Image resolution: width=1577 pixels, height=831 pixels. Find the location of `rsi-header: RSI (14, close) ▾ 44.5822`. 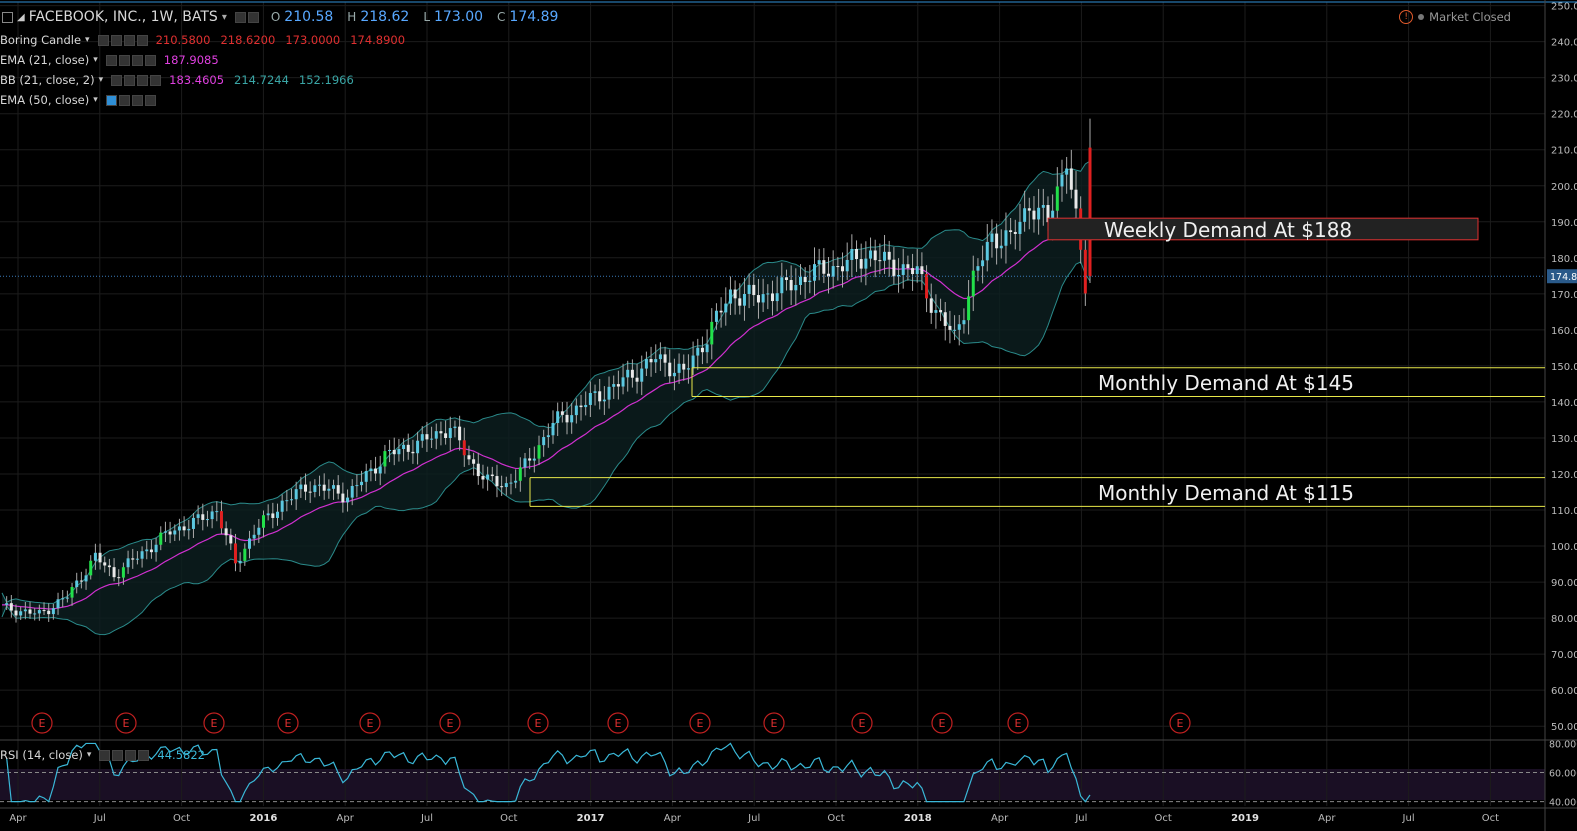

rsi-header: RSI (14, close) ▾ 44.5822 is located at coordinates (102, 755).